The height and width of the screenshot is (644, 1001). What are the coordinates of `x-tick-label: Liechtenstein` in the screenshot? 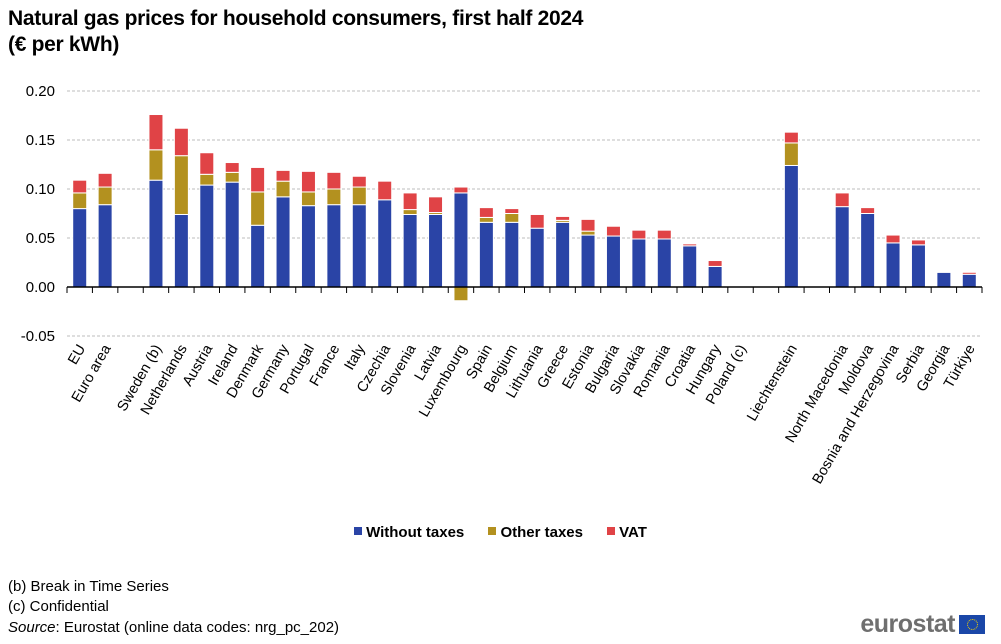 It's located at (772, 383).